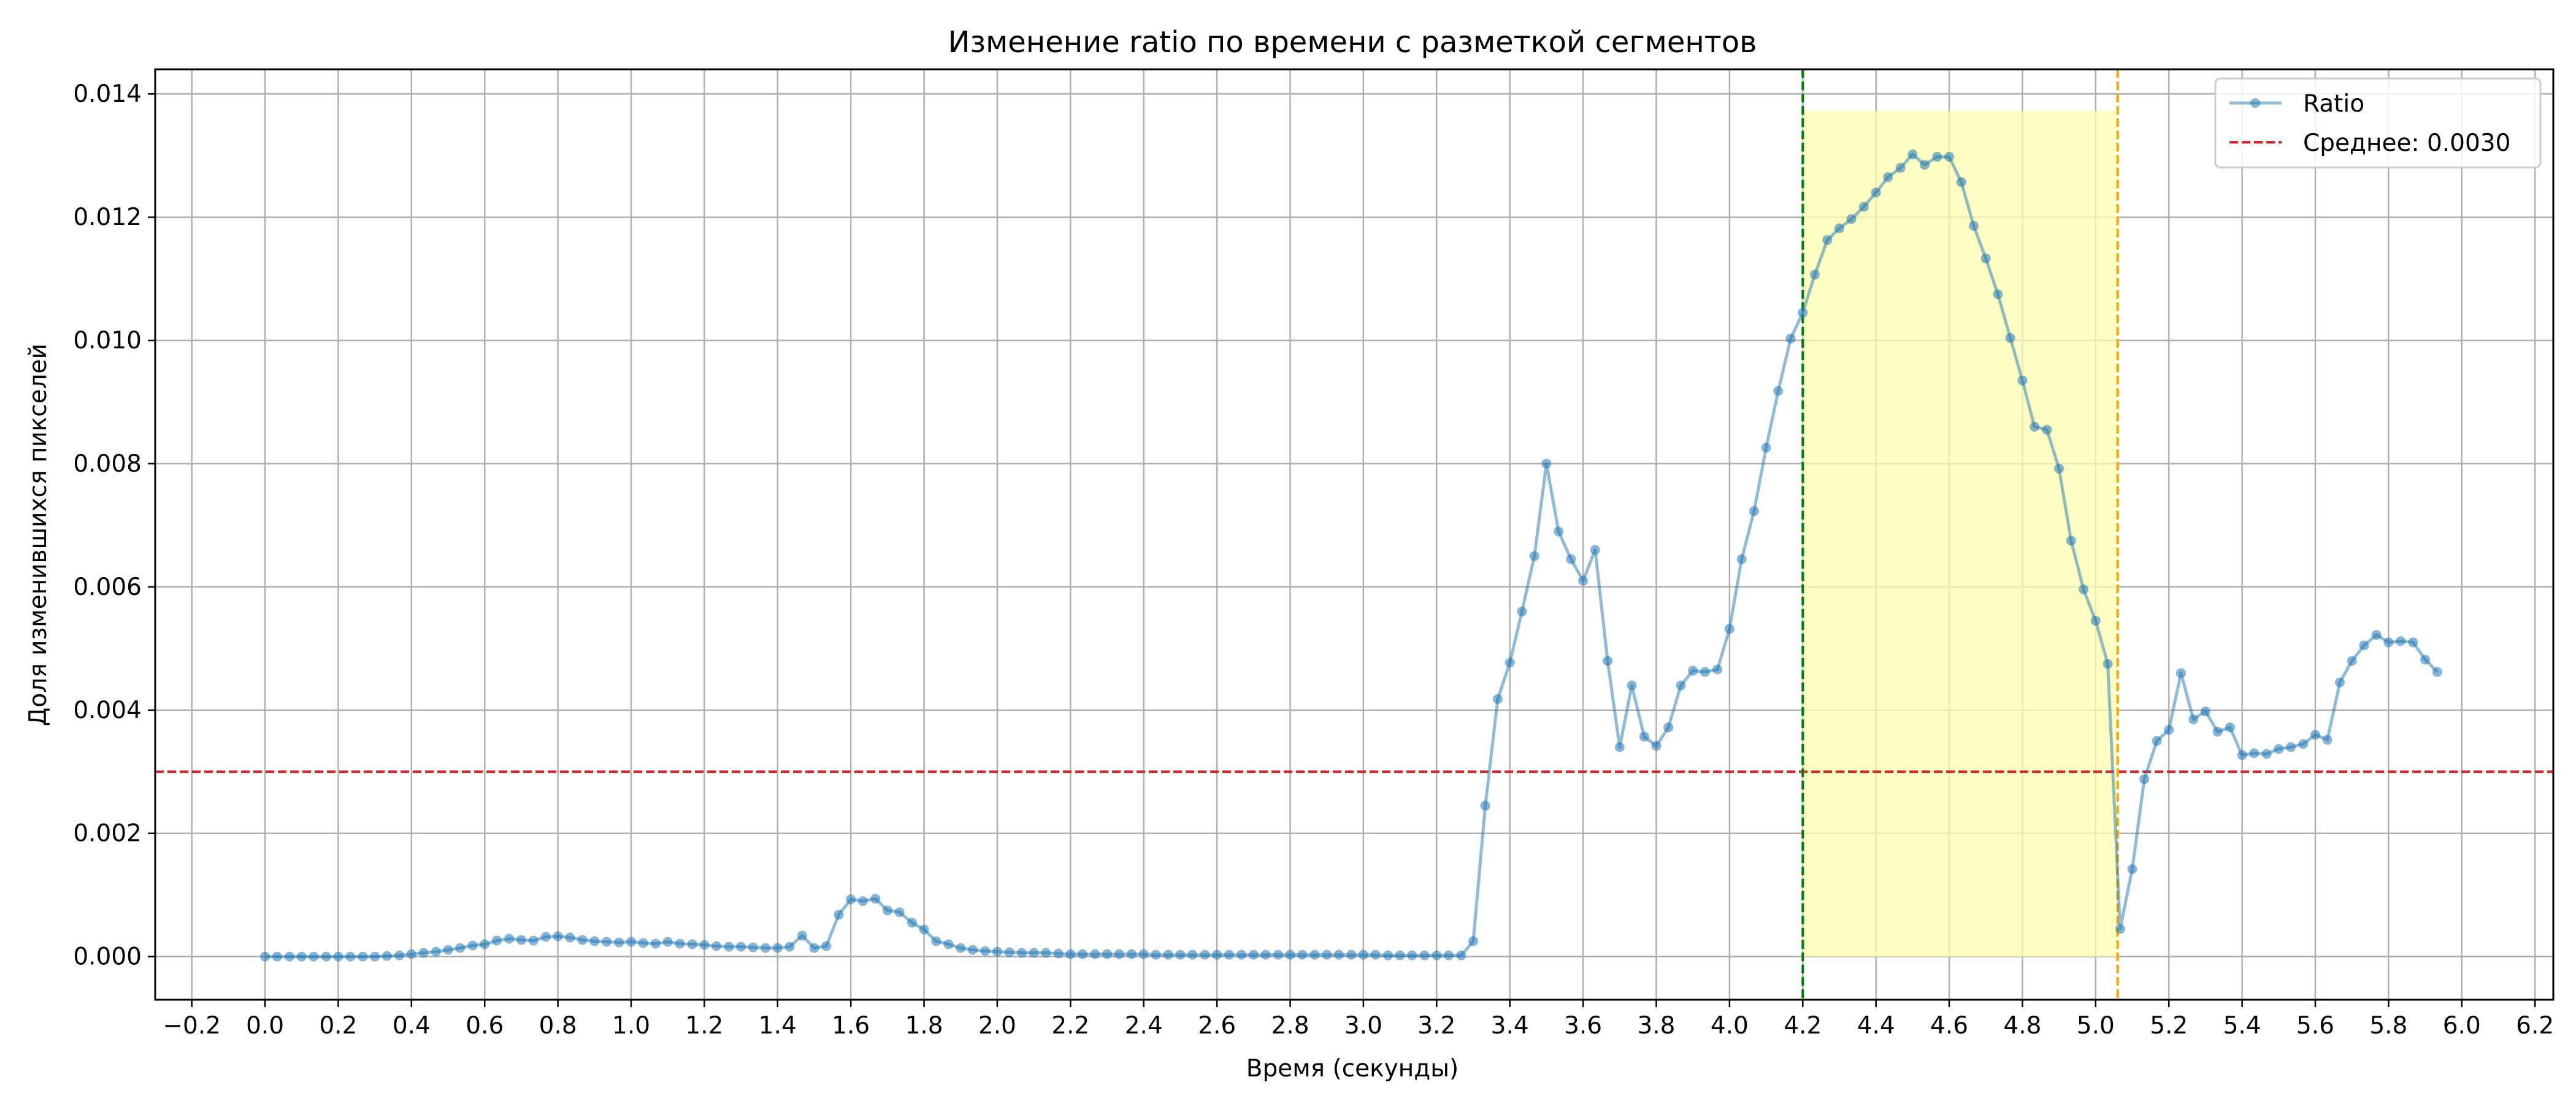 The width and height of the screenshot is (2576, 1104). Describe the element at coordinates (1876, 1026) in the screenshot. I see `x-tick-label: 4.4` at that location.